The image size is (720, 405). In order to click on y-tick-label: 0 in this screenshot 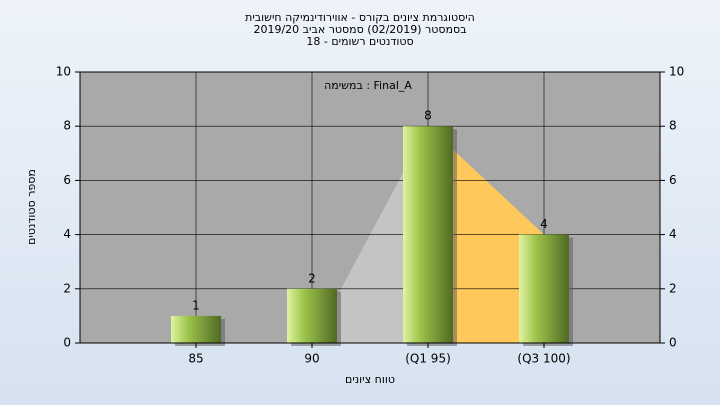, I will do `click(67, 343)`.